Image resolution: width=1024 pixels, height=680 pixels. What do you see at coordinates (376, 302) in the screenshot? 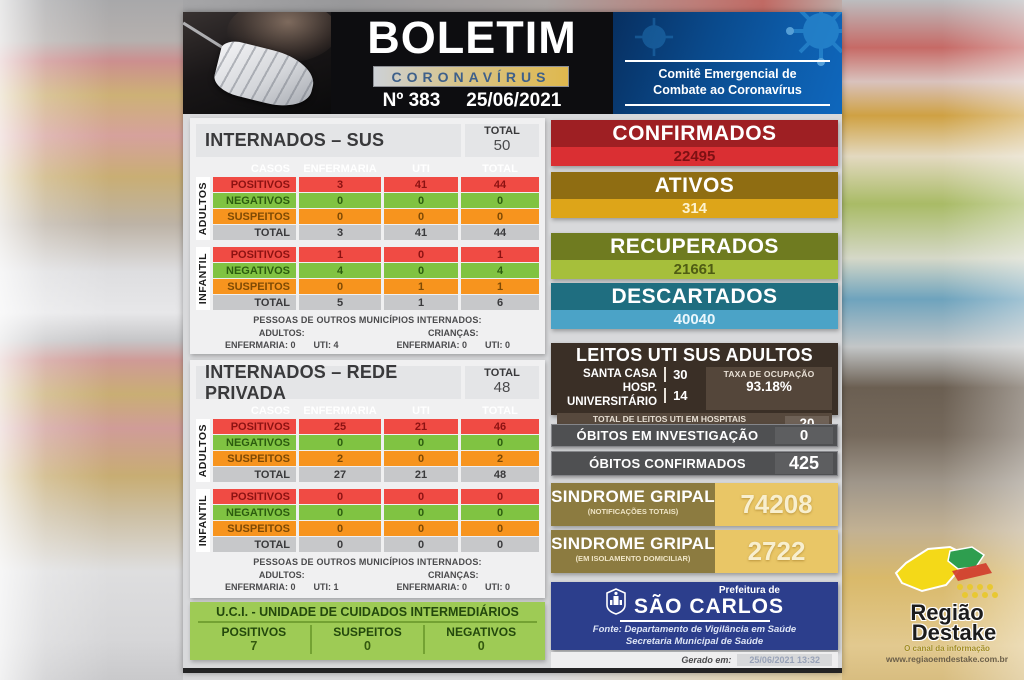
I see `table-row-total: TOTAL 5 1 6` at bounding box center [376, 302].